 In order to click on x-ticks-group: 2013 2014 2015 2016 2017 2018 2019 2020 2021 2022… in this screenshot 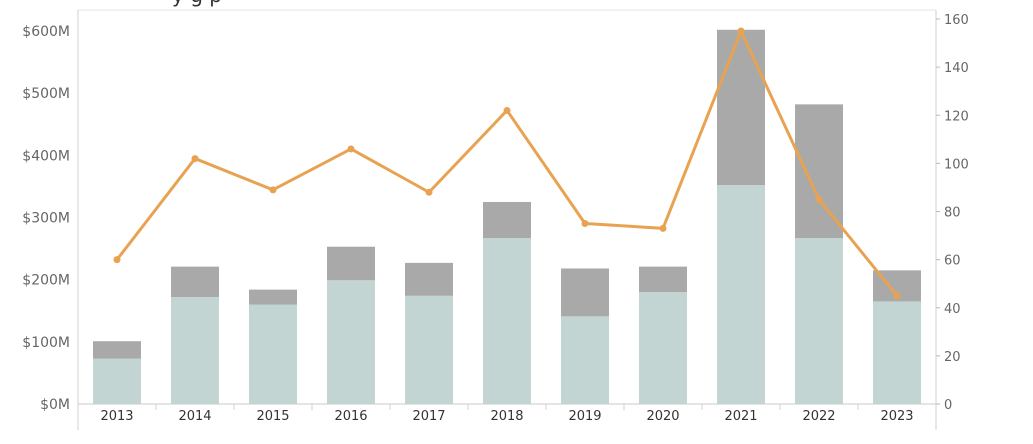, I will do `click(507, 414)`.